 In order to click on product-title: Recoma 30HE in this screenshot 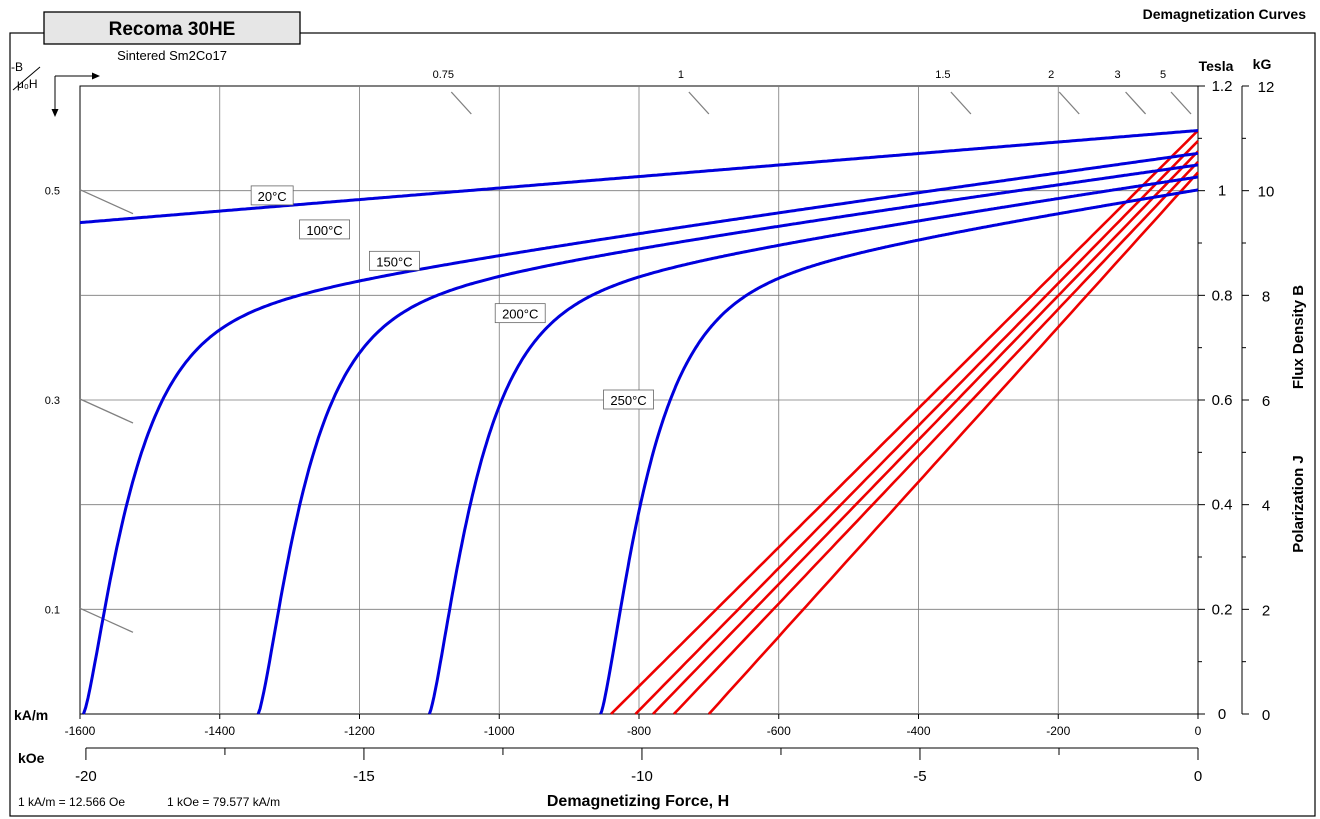, I will do `click(172, 29)`.